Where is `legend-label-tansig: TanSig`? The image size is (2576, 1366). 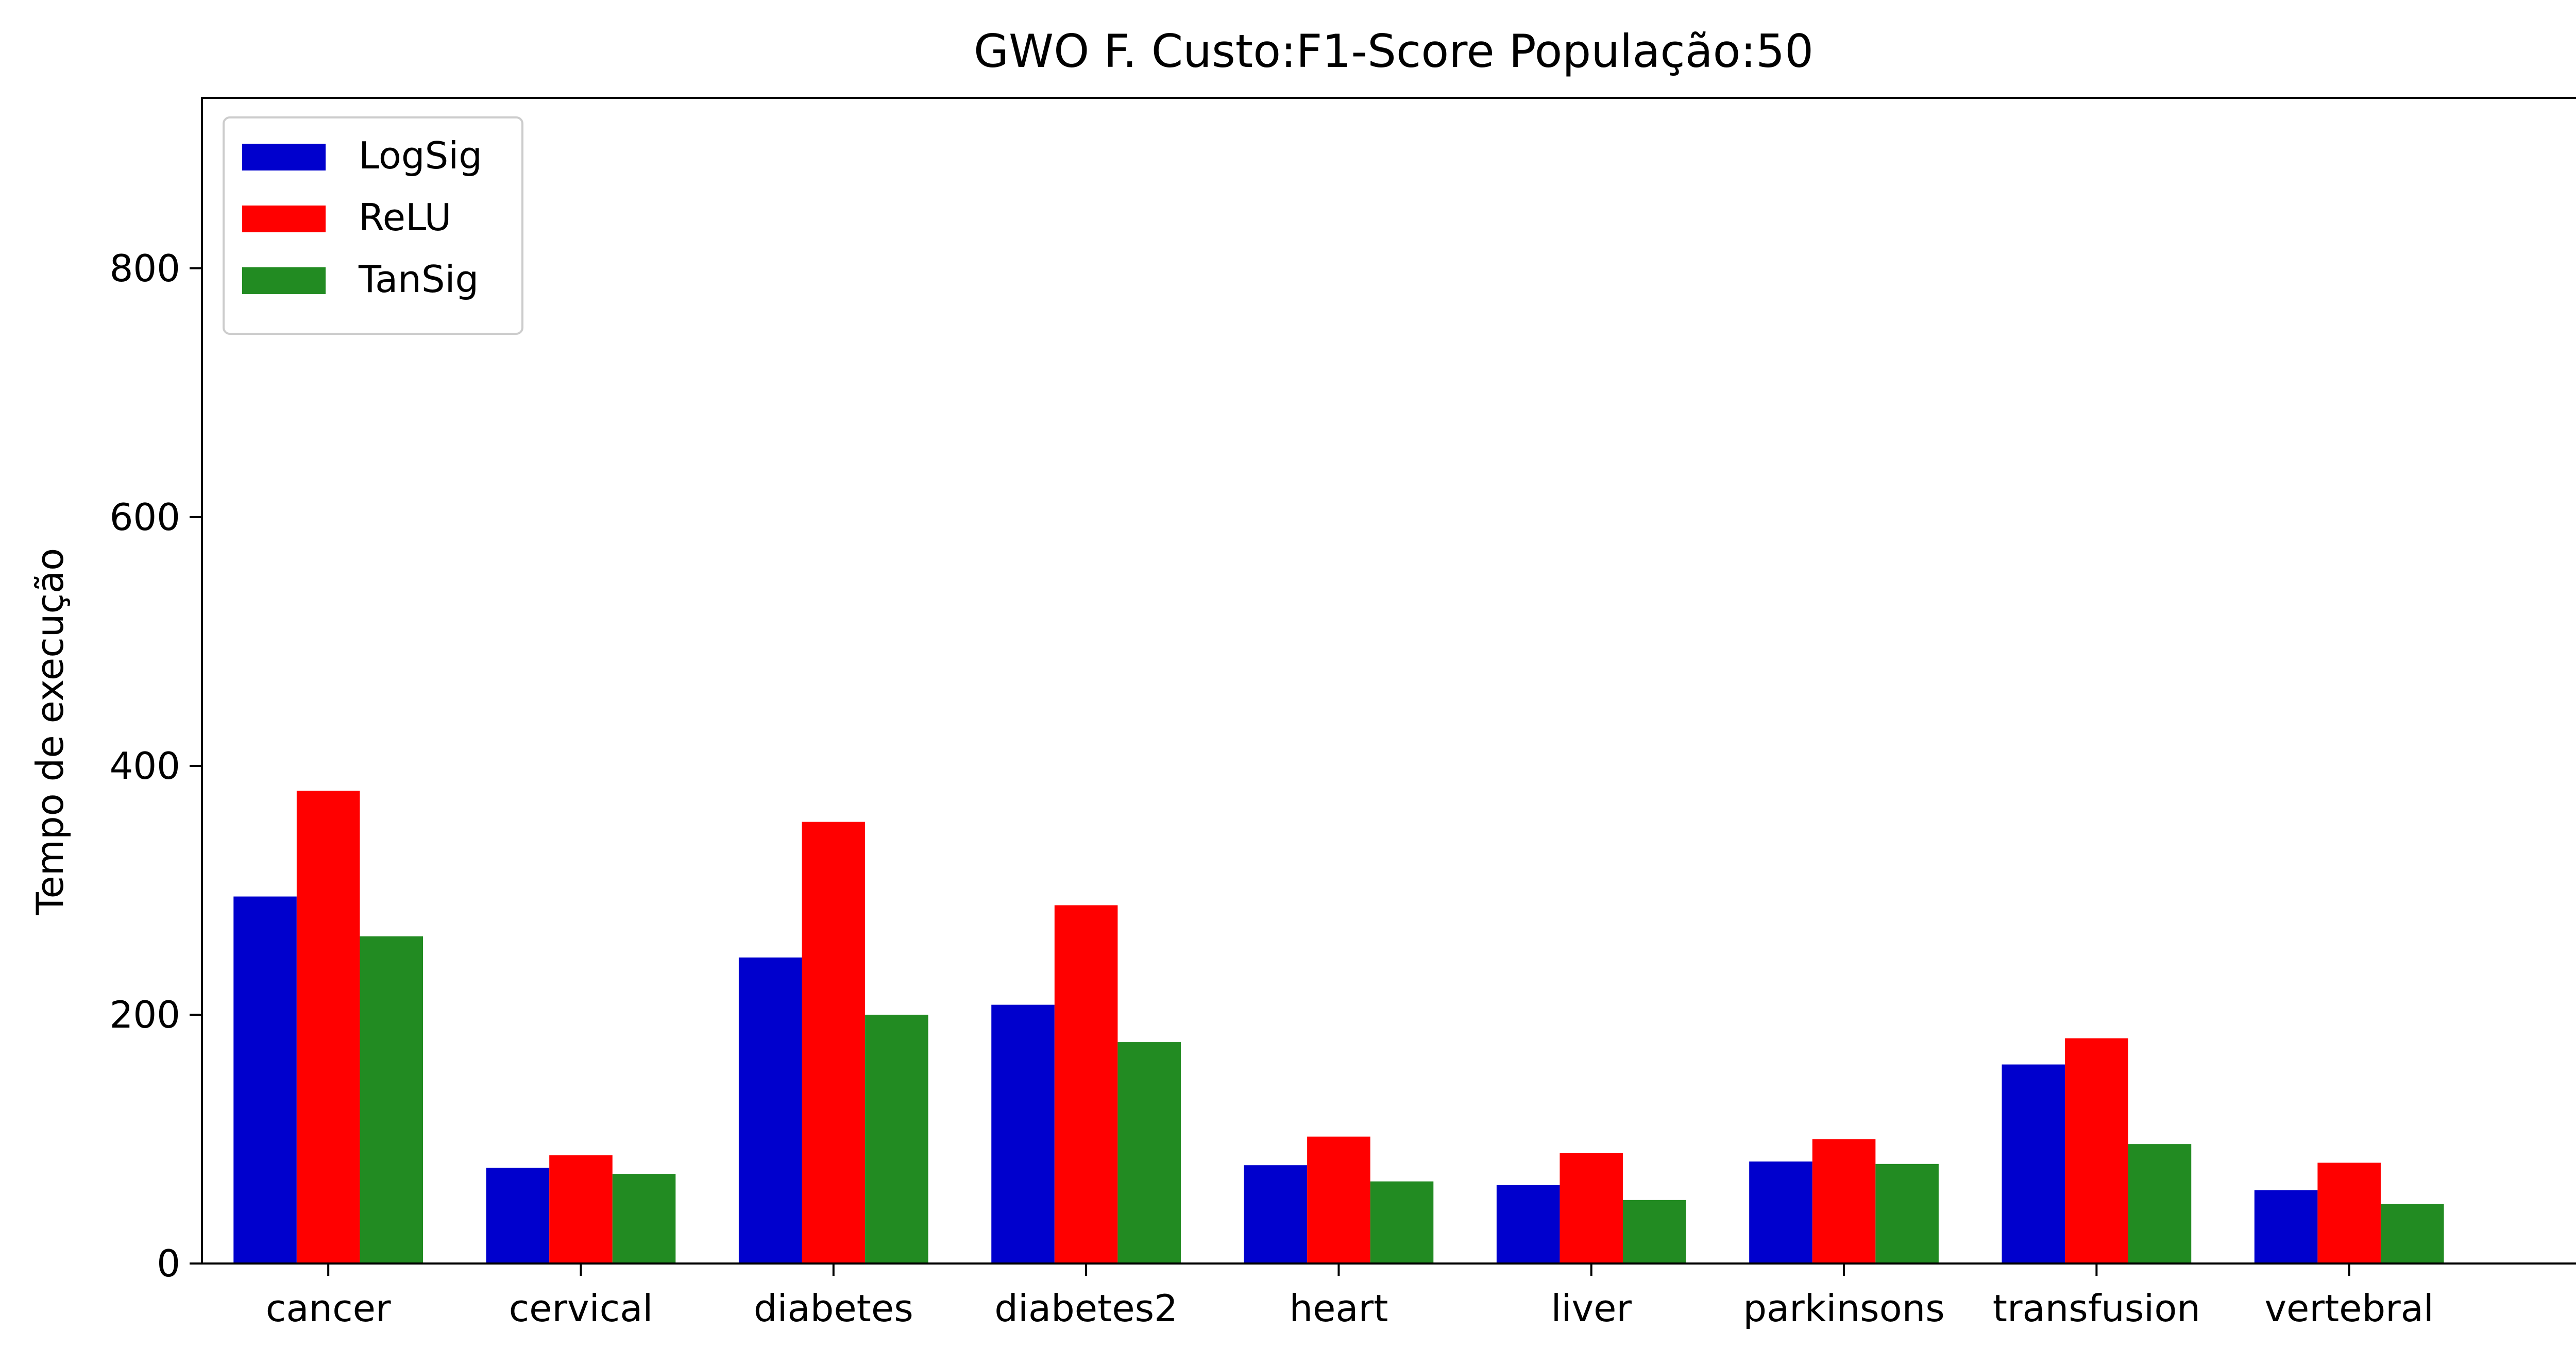 legend-label-tansig: TanSig is located at coordinates (418, 279).